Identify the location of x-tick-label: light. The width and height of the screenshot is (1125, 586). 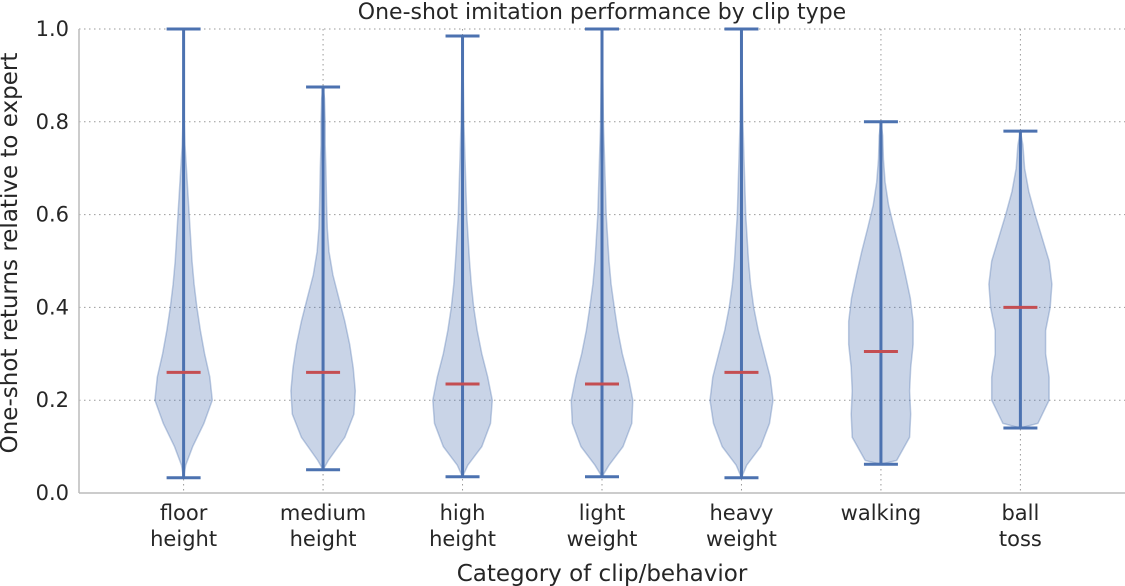
(602, 513).